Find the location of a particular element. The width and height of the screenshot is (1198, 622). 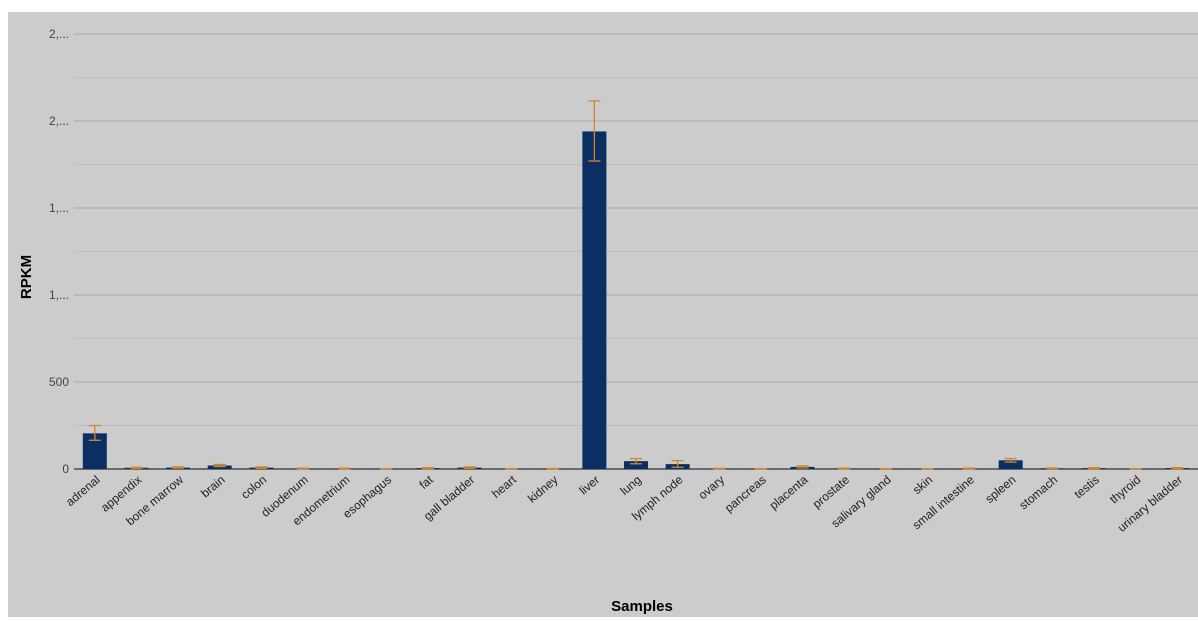

x-tick-label: spleen is located at coordinates (1000, 489).